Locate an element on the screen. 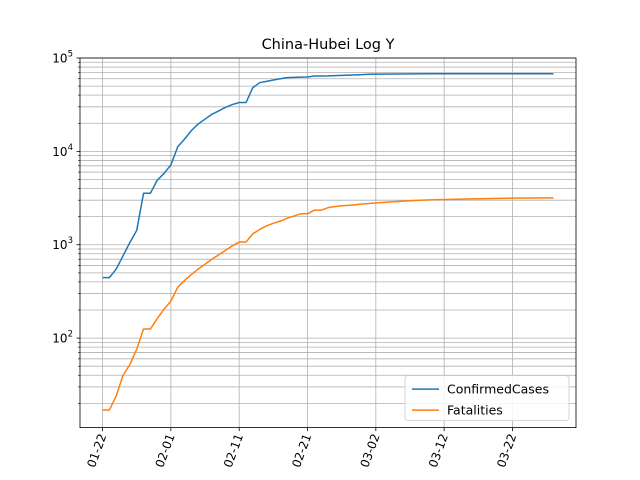  legend: ConfirmedCases Fatalities is located at coordinates (487, 398).